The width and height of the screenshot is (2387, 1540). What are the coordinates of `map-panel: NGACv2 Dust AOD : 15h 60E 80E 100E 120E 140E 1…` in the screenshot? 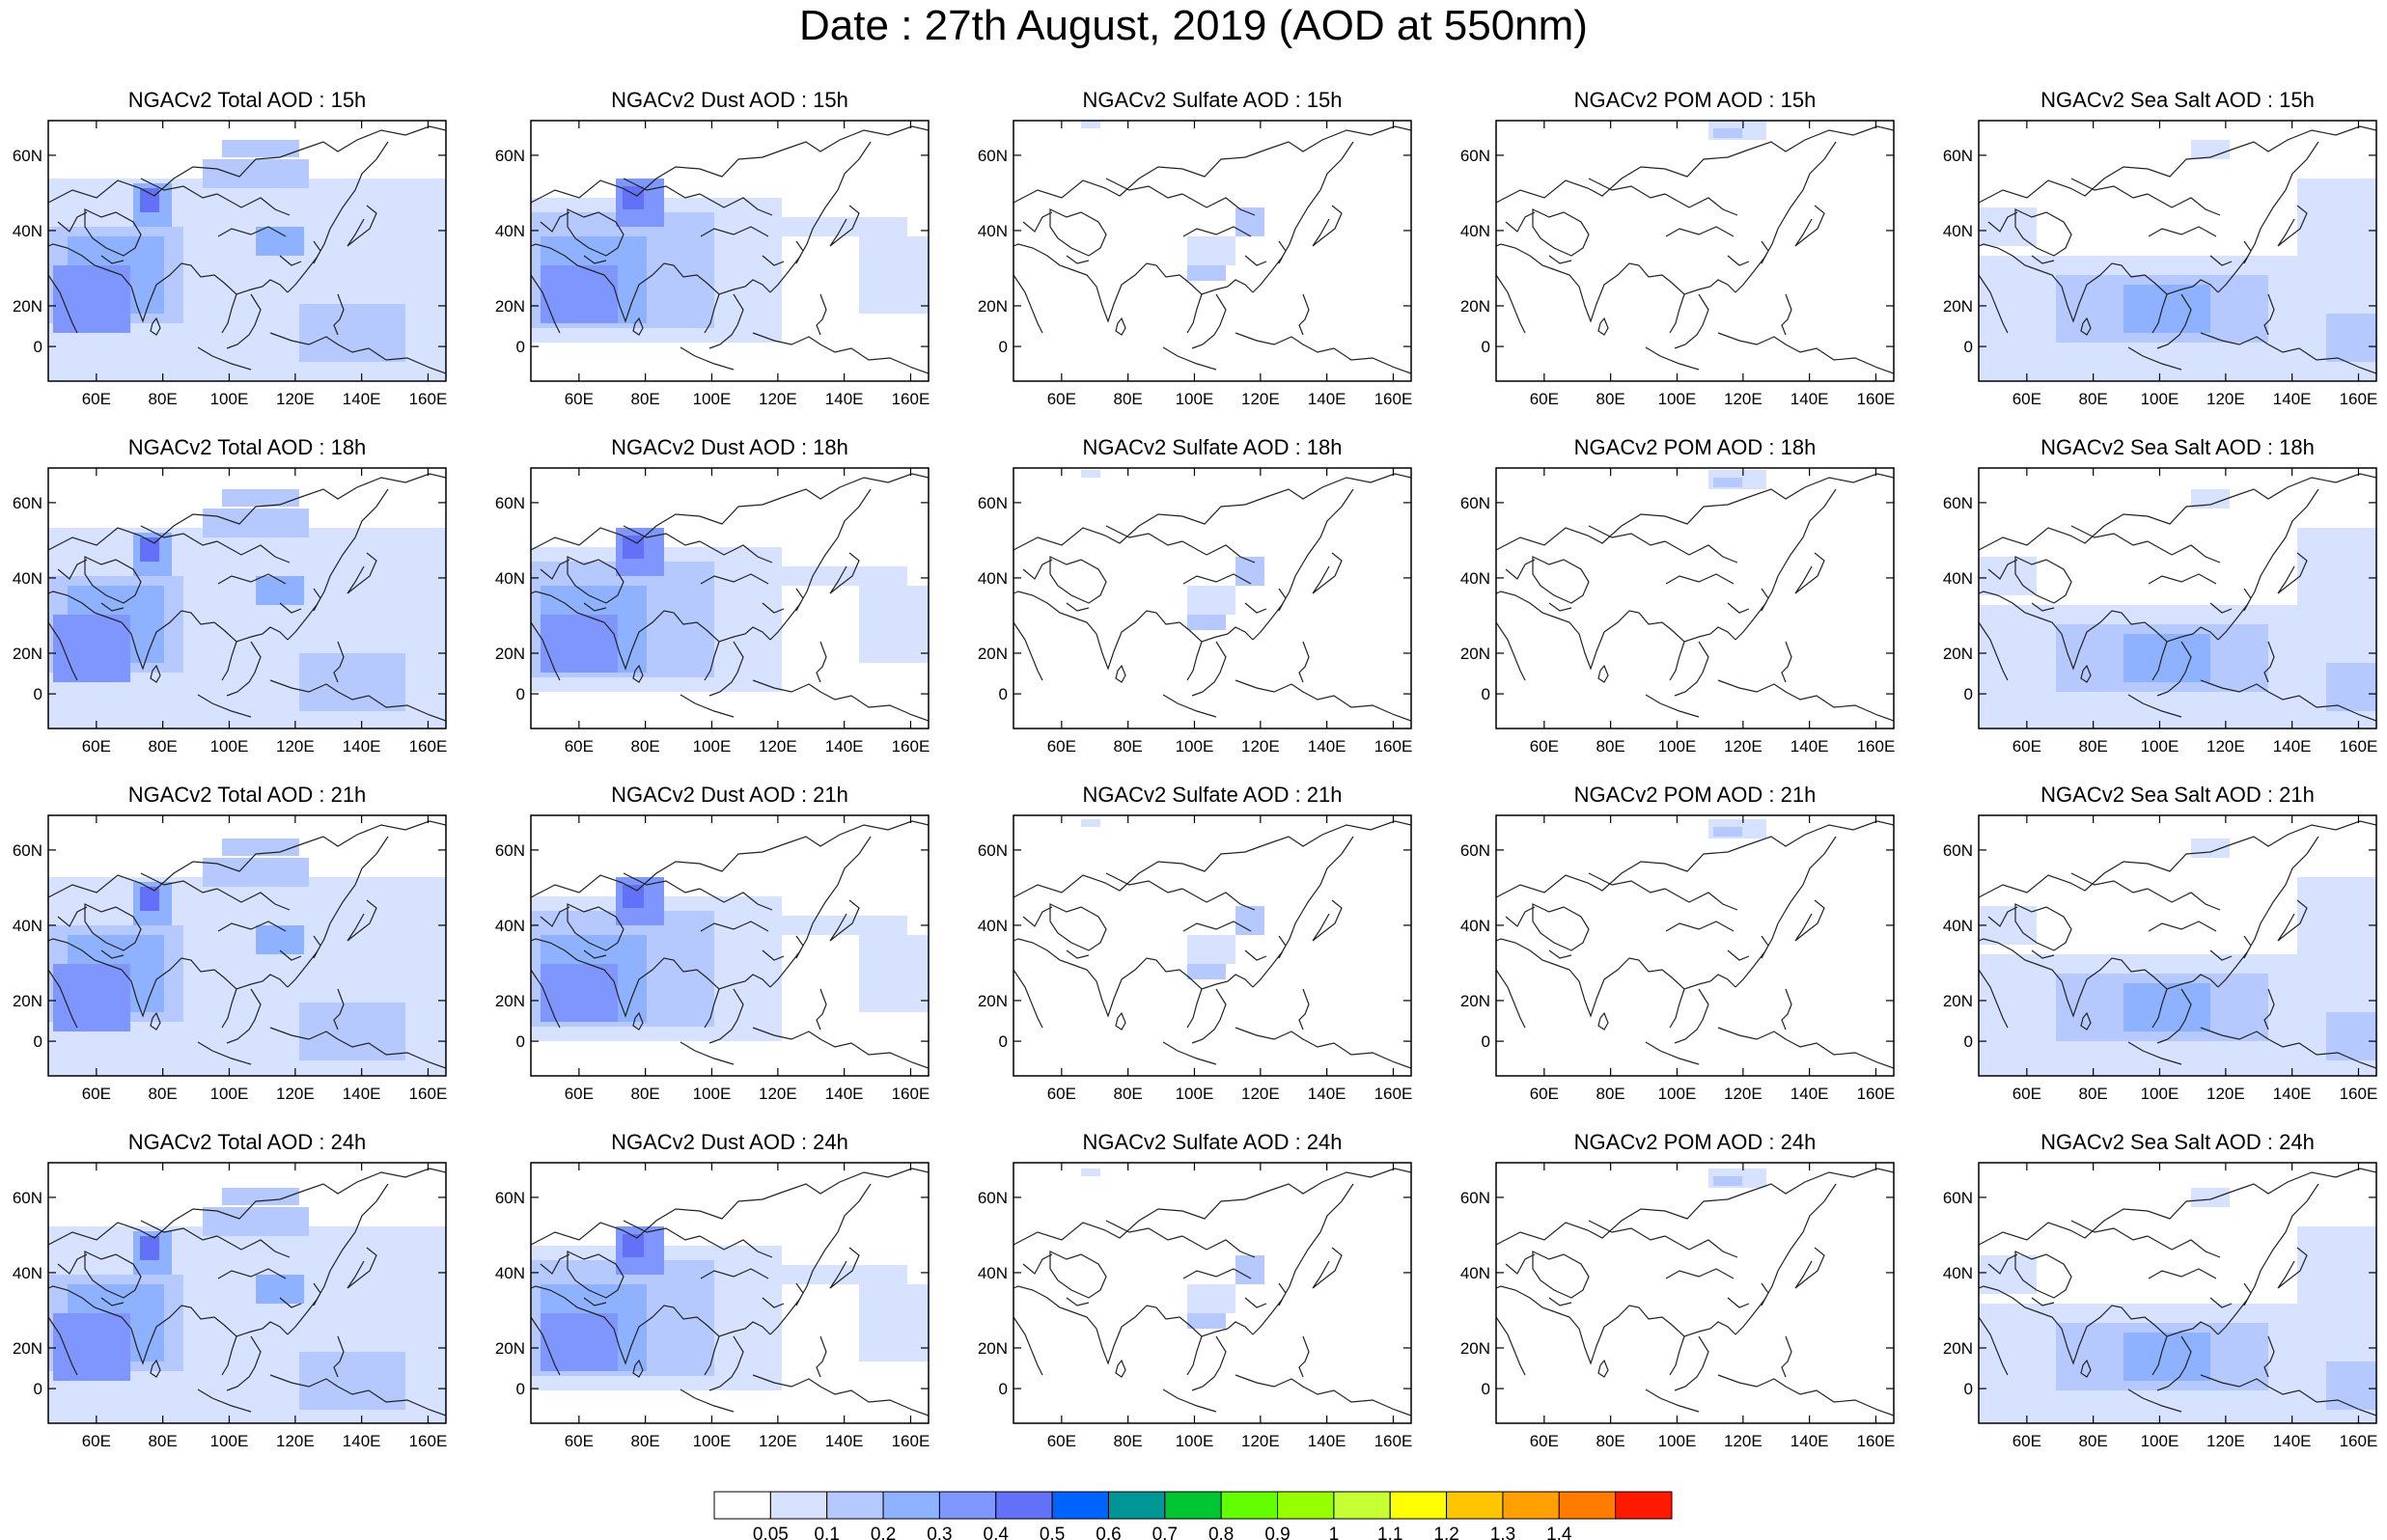 It's located at (712, 248).